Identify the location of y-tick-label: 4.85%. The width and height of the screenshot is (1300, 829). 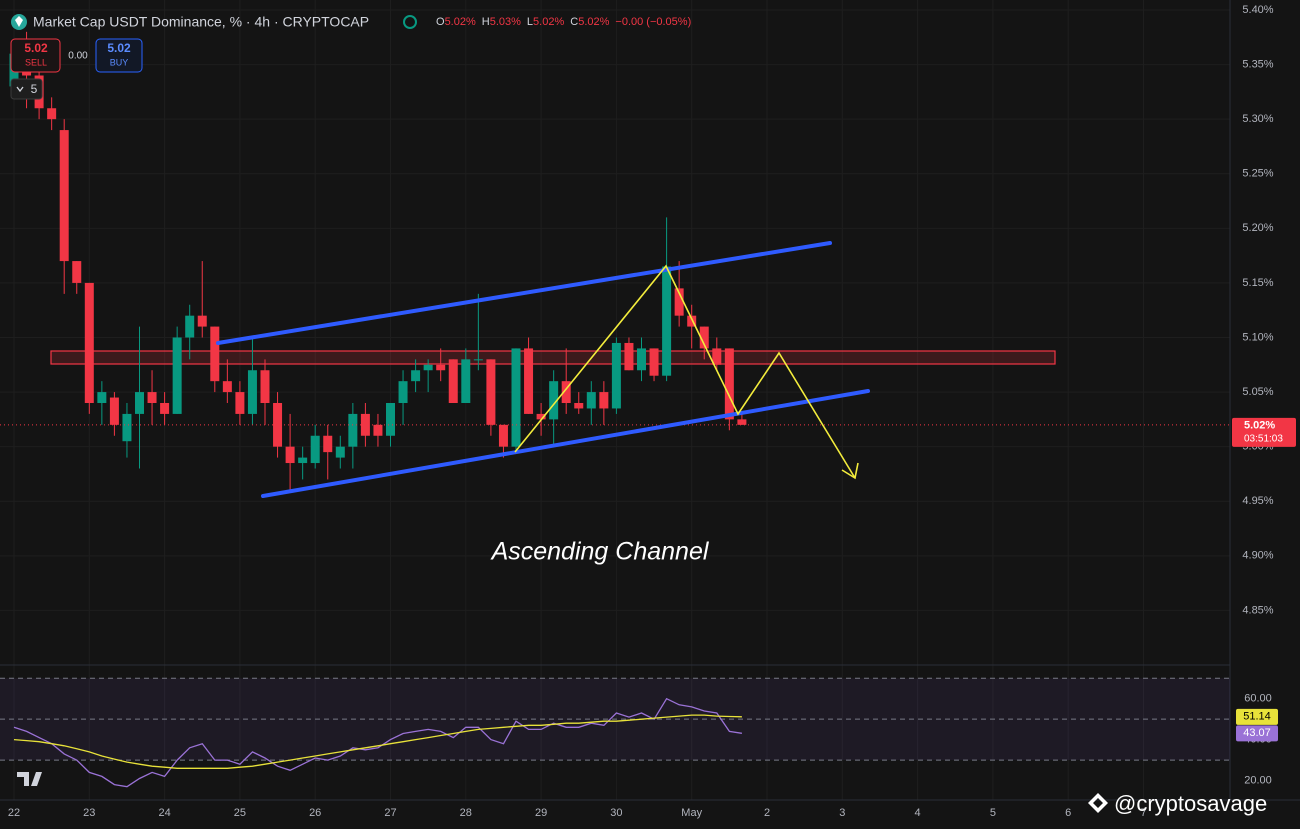
(1257, 610).